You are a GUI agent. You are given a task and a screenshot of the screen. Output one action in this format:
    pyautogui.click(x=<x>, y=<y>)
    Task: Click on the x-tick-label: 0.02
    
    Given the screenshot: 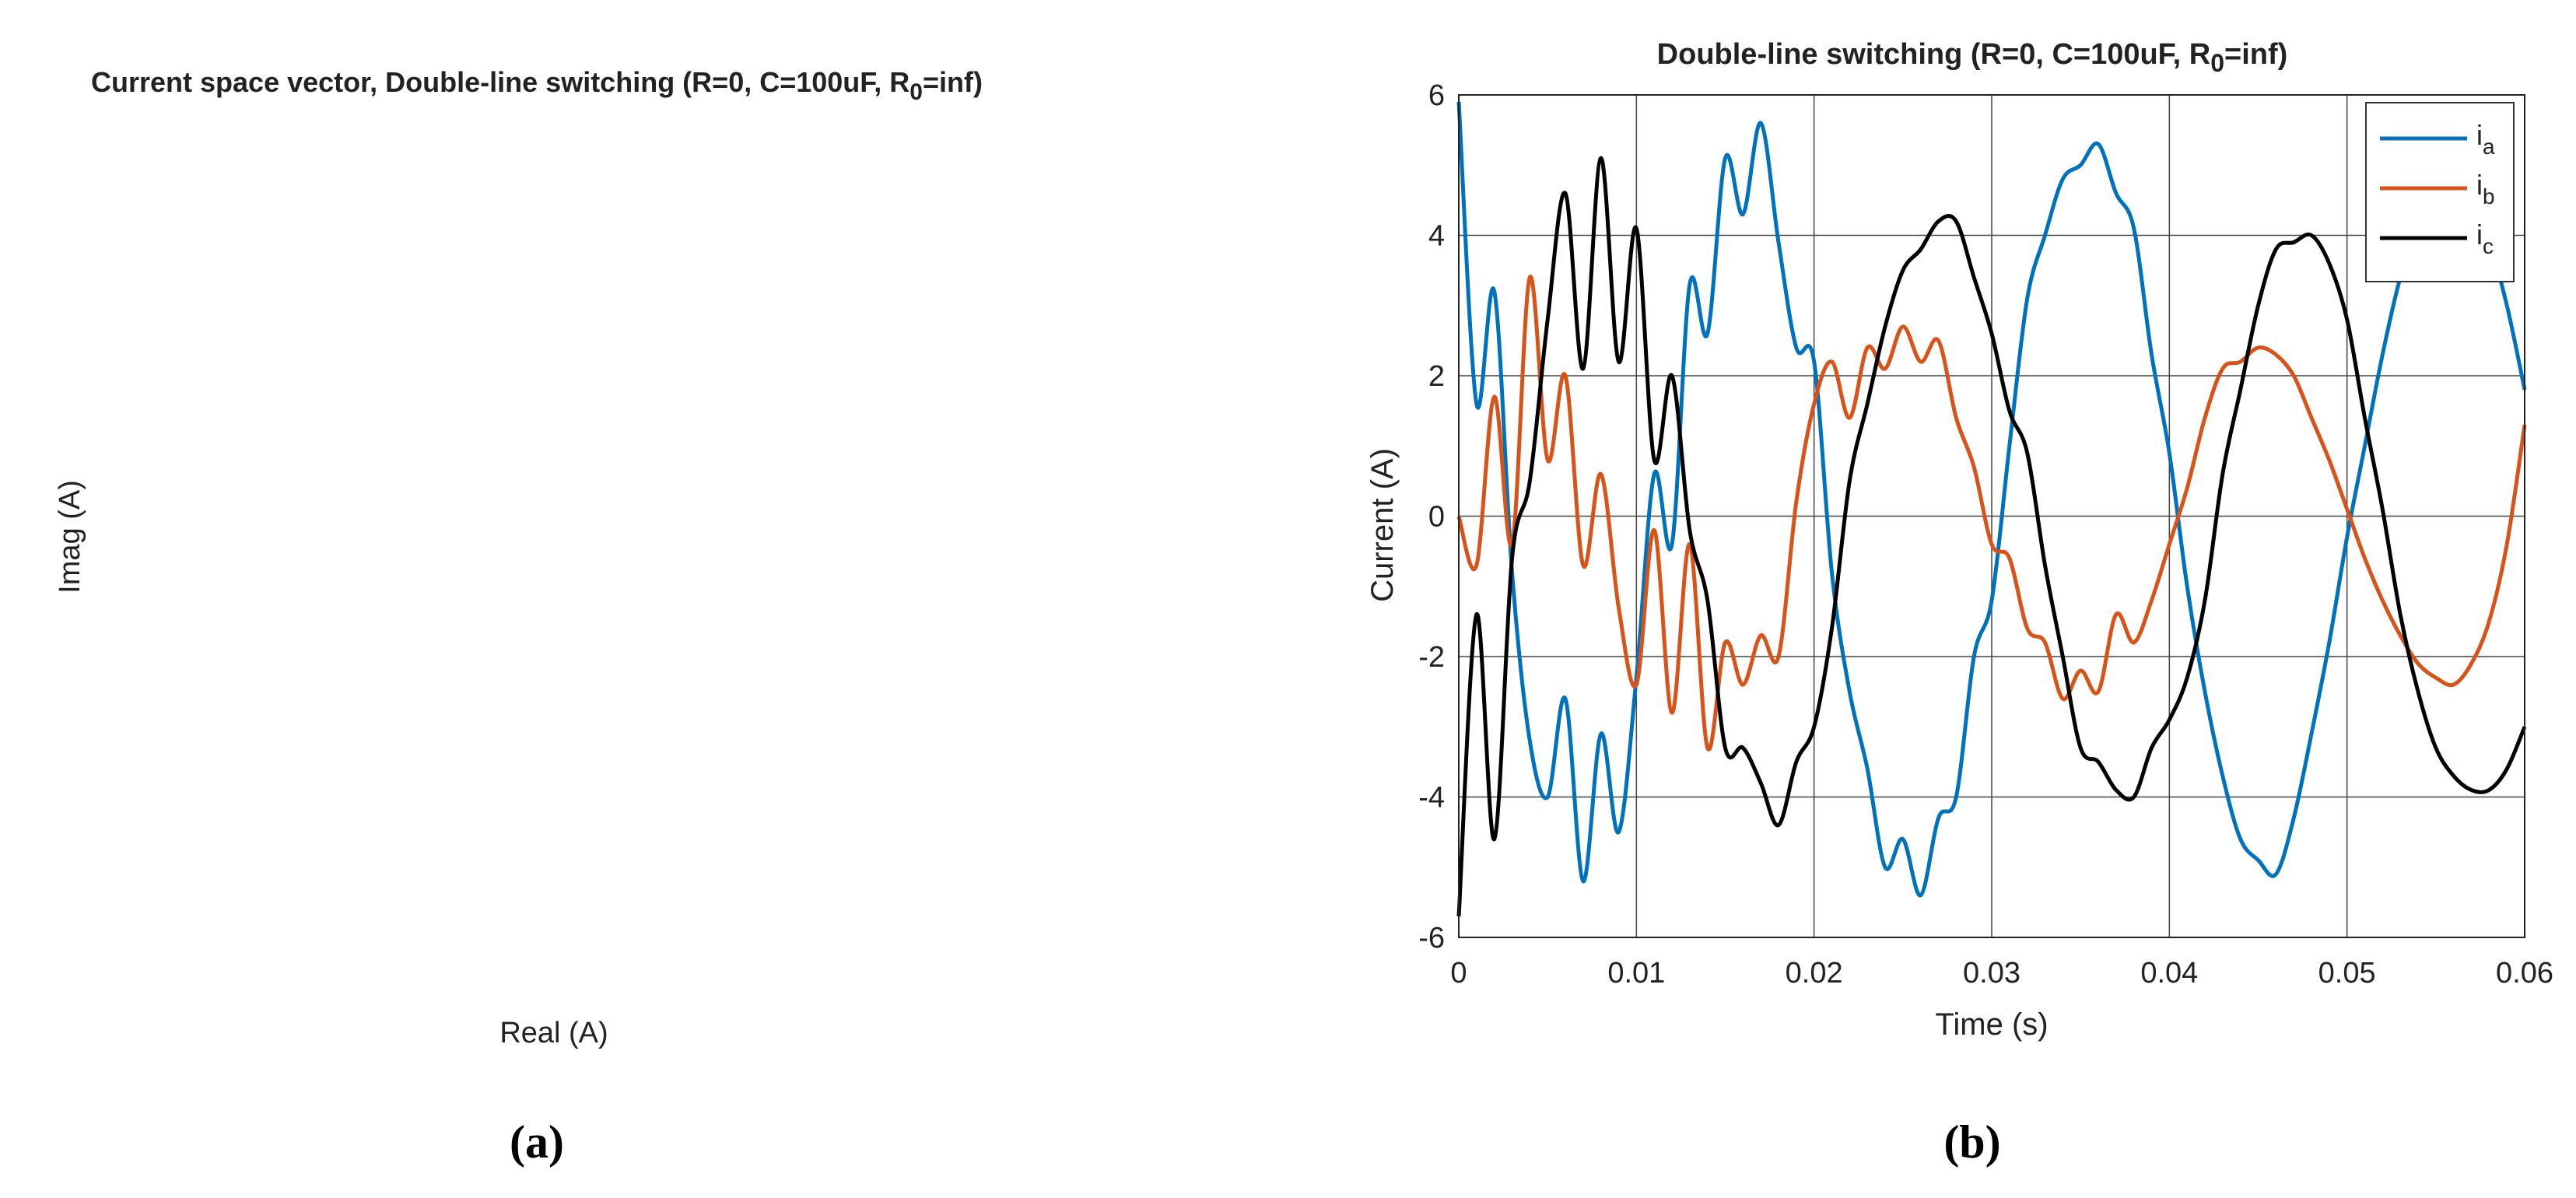 What is the action you would take?
    pyautogui.click(x=1814, y=973)
    